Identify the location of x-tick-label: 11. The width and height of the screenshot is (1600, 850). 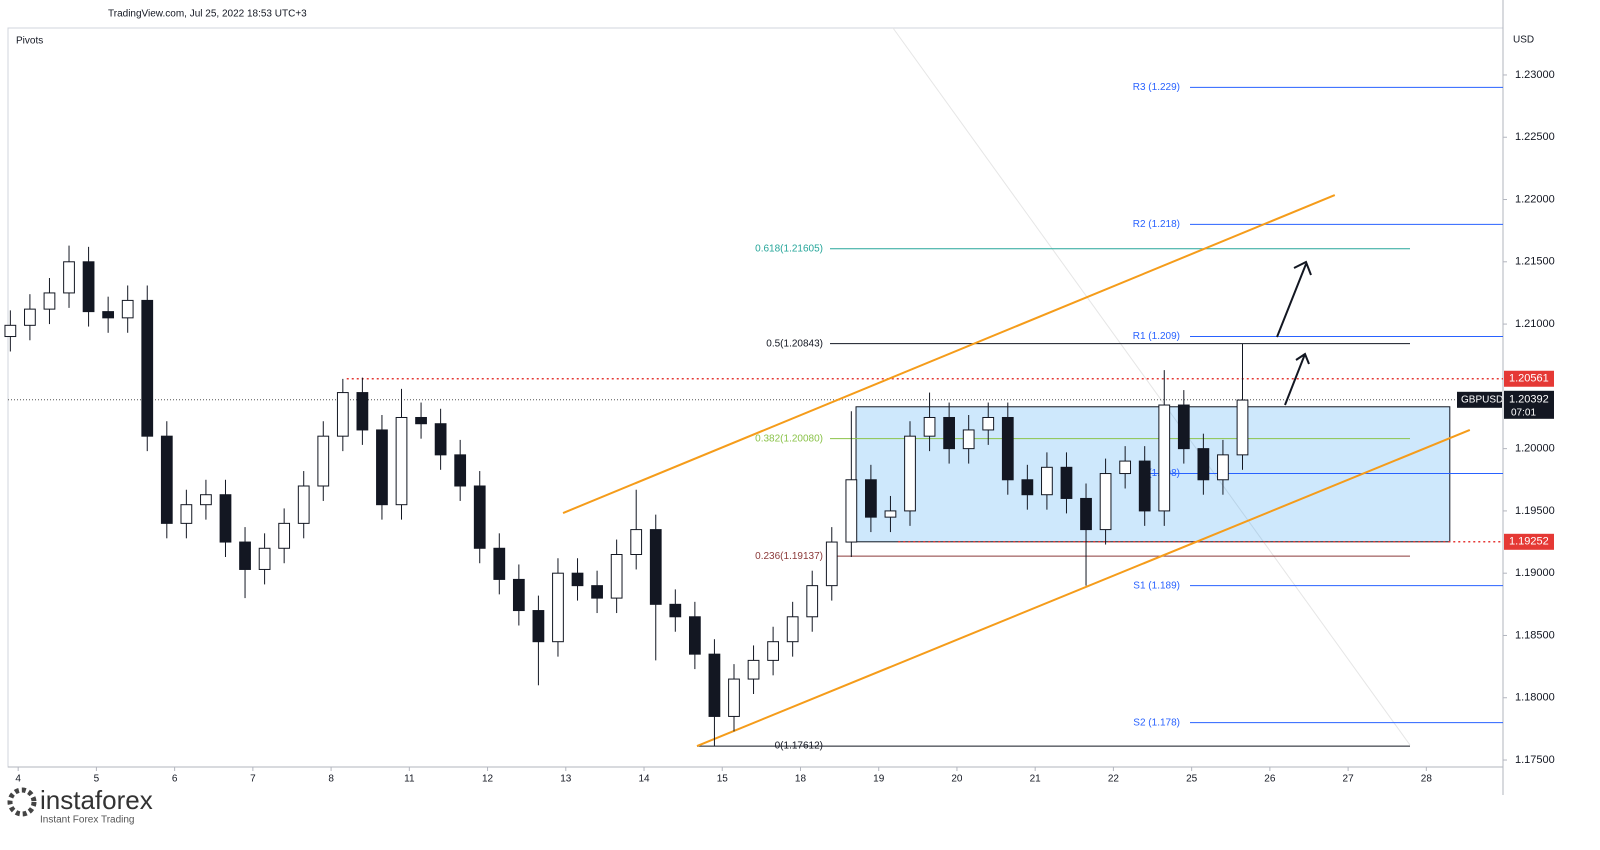
(409, 779).